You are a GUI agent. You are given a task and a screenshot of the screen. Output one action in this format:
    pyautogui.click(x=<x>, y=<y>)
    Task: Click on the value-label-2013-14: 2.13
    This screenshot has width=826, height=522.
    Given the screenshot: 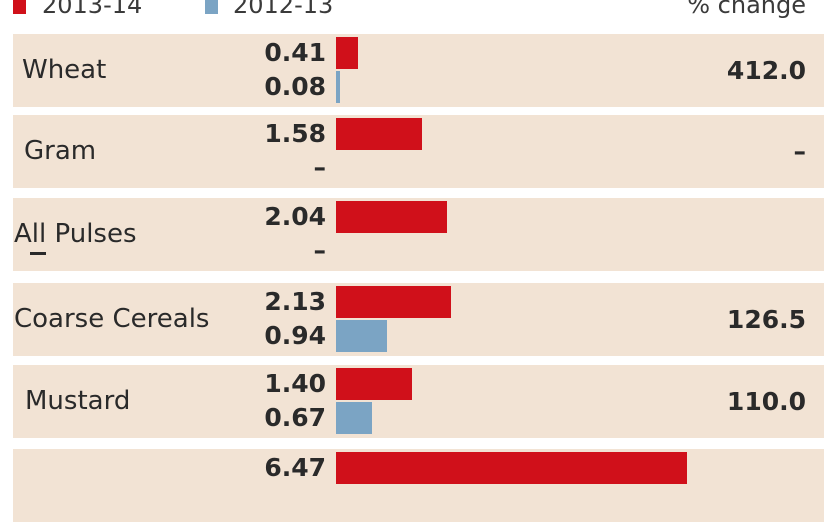 What is the action you would take?
    pyautogui.click(x=295, y=301)
    